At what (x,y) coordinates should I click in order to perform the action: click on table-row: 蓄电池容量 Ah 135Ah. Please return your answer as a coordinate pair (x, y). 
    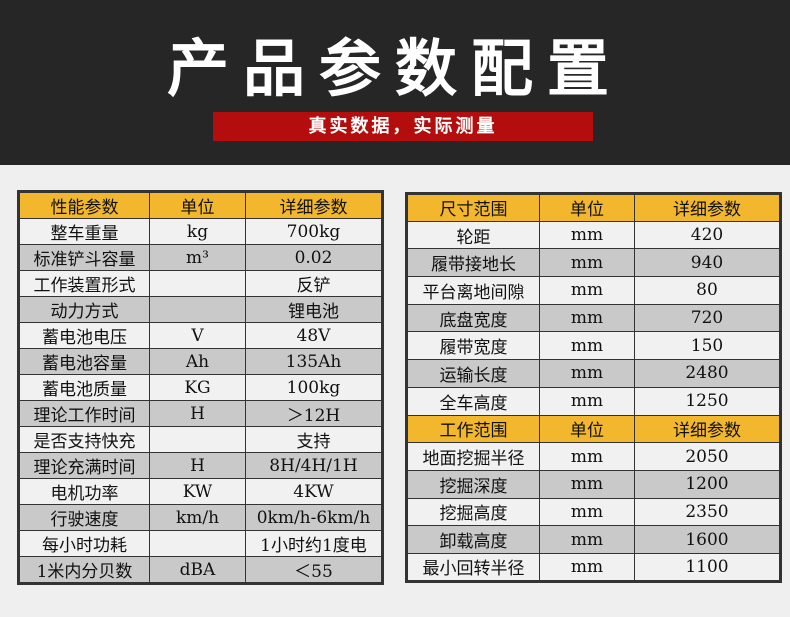
    Looking at the image, I should click on (200, 361).